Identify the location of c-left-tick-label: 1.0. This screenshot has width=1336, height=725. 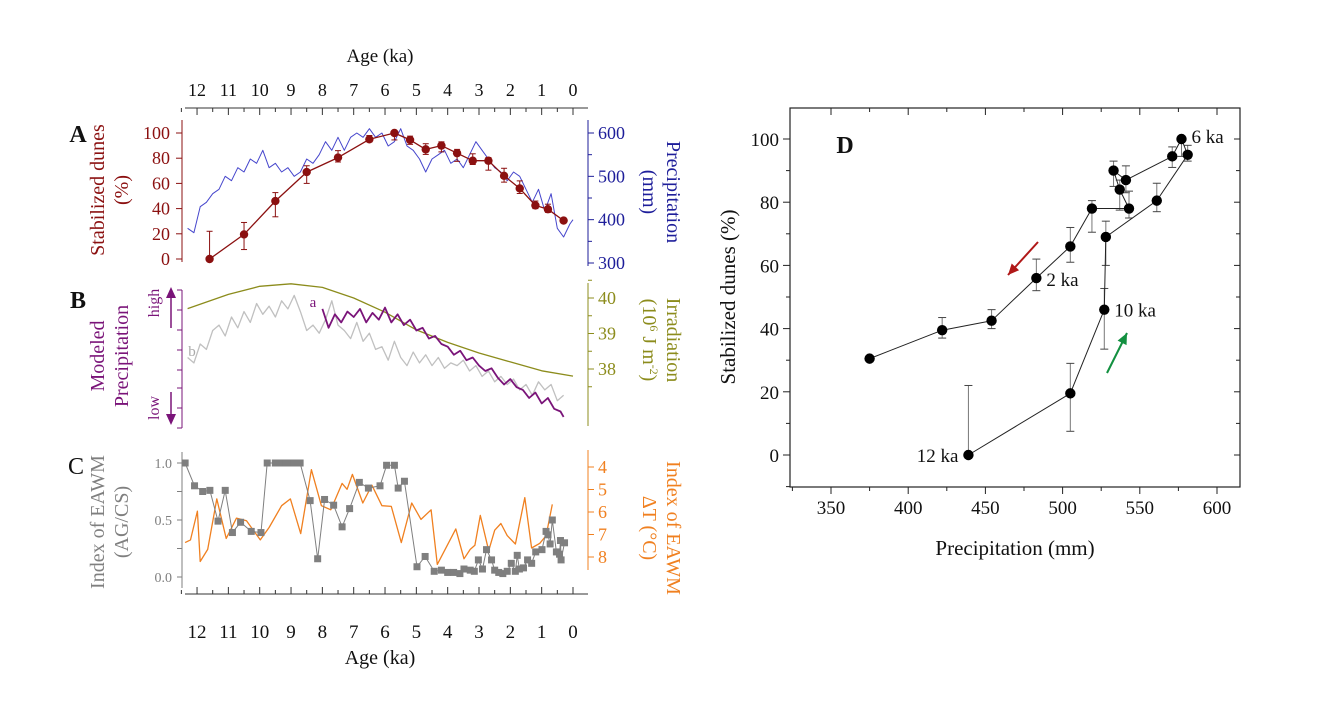
(164, 464).